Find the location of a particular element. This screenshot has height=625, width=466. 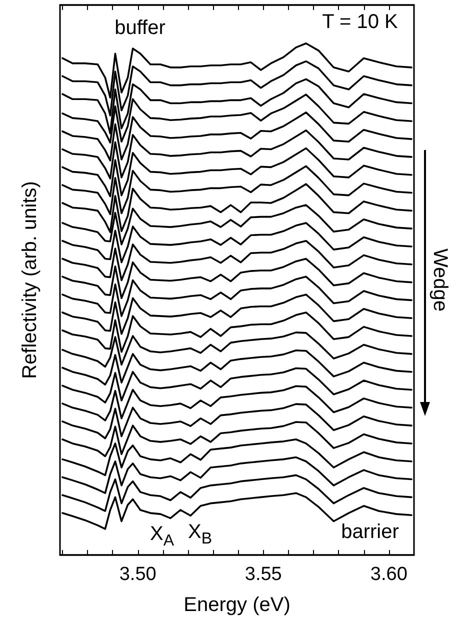

y-axis-title: Reflectivity (arb. units) is located at coordinates (30, 280).